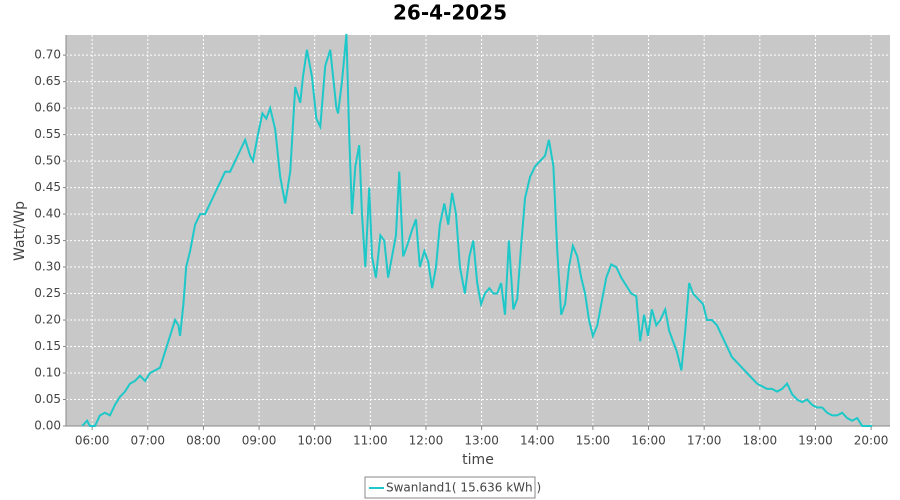 The width and height of the screenshot is (900, 500). What do you see at coordinates (47, 346) in the screenshot?
I see `y-tick-label: 0.15` at bounding box center [47, 346].